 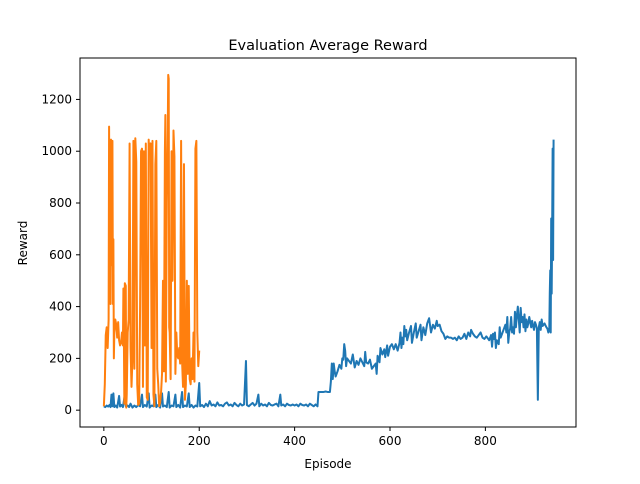 I want to click on x-axis: 0 200 400 600 800, so click(x=298, y=437).